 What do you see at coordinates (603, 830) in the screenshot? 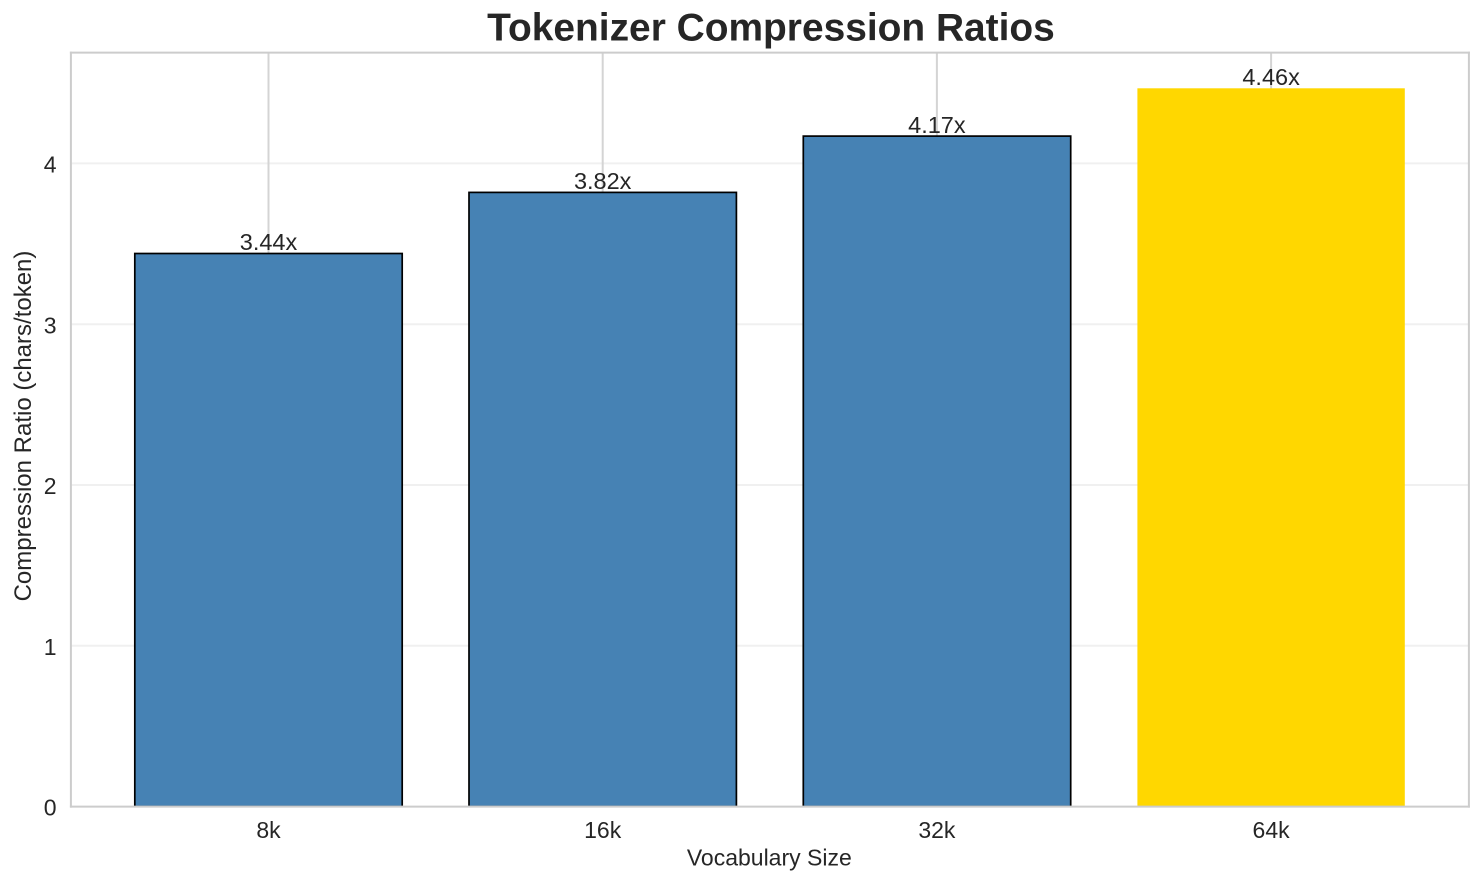
I see `svg-text: 16k` at bounding box center [603, 830].